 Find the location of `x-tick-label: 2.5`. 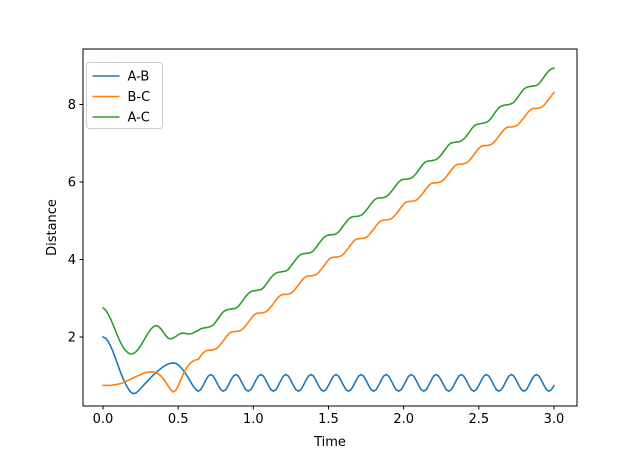

x-tick-label: 2.5 is located at coordinates (478, 419).